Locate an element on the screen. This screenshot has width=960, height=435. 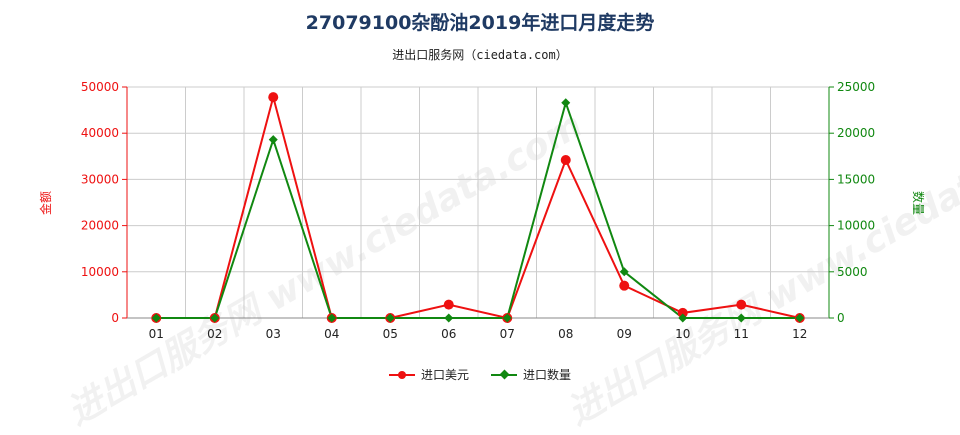
x-tick-label: 02 is located at coordinates (214, 334).